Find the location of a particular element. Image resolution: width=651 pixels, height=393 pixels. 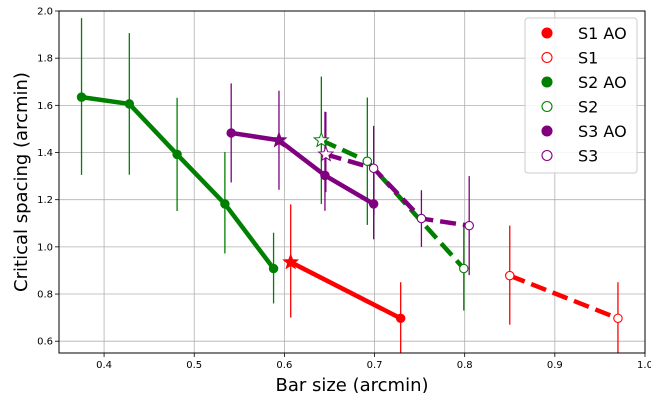

legend: S1 AO S1 S2 AO S2 S3 AO S3 is located at coordinates (581, 95).